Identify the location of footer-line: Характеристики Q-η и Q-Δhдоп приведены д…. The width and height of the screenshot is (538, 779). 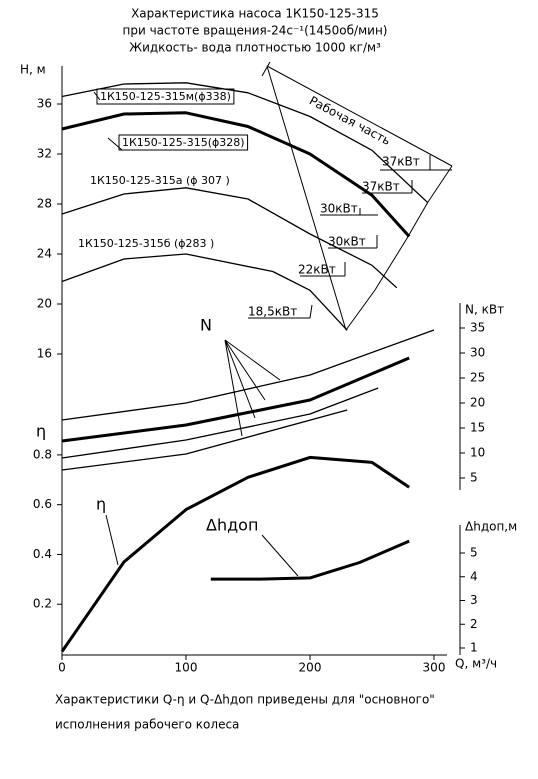
(245, 700).